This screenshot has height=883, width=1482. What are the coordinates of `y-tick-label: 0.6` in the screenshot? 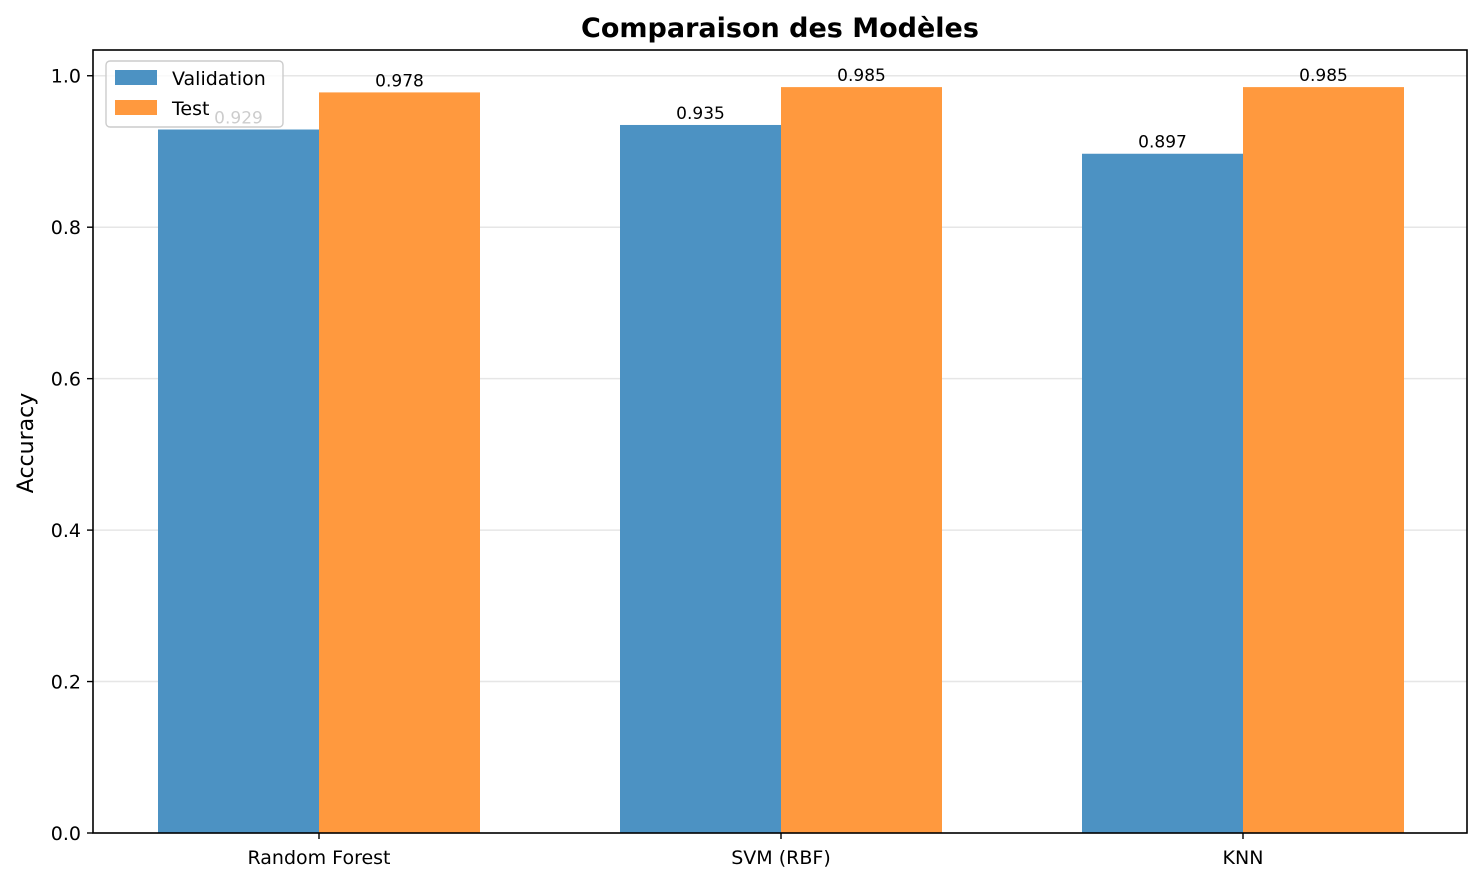 It's located at (66, 380).